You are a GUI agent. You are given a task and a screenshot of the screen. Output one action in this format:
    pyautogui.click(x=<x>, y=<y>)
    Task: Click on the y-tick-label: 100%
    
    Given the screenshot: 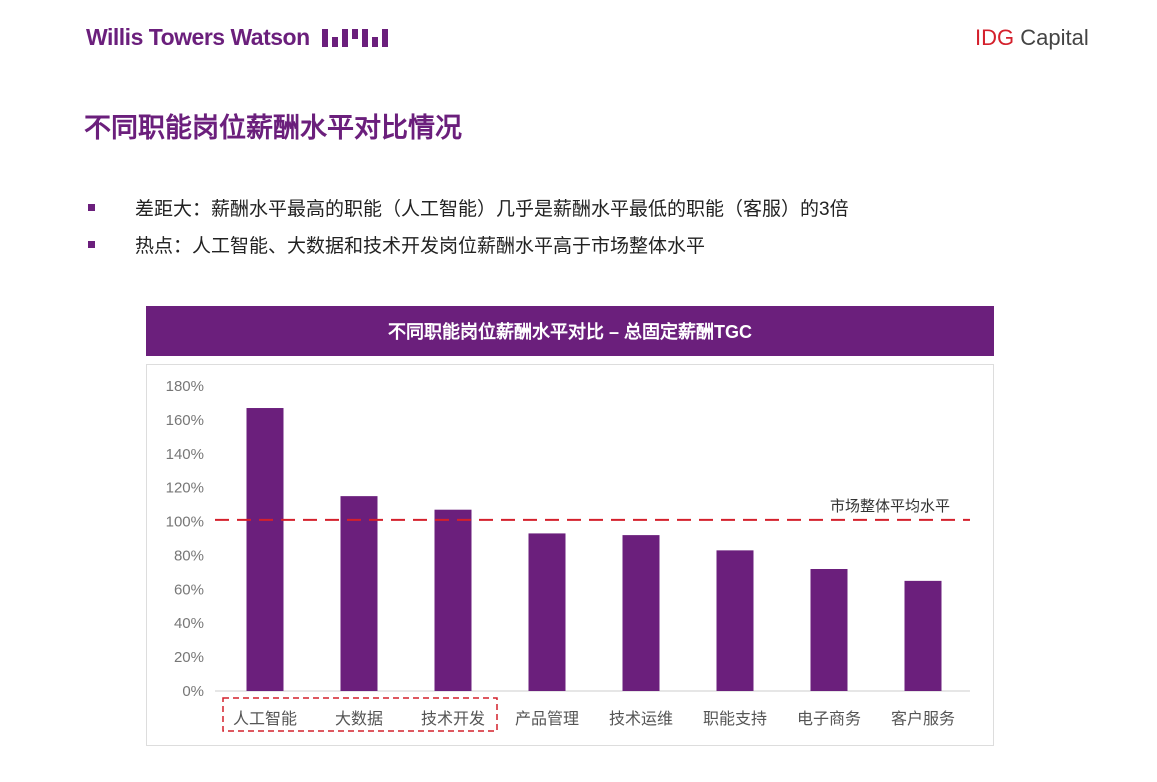 What is the action you would take?
    pyautogui.click(x=185, y=522)
    